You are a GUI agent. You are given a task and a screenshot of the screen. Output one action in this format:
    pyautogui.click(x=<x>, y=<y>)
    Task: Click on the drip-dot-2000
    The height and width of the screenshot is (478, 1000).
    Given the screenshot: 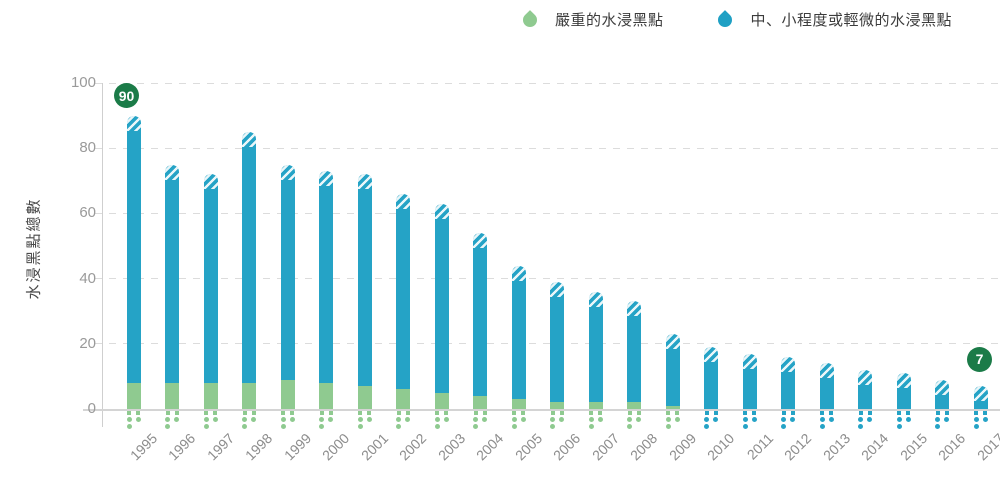 What is the action you would take?
    pyautogui.click(x=321, y=412)
    